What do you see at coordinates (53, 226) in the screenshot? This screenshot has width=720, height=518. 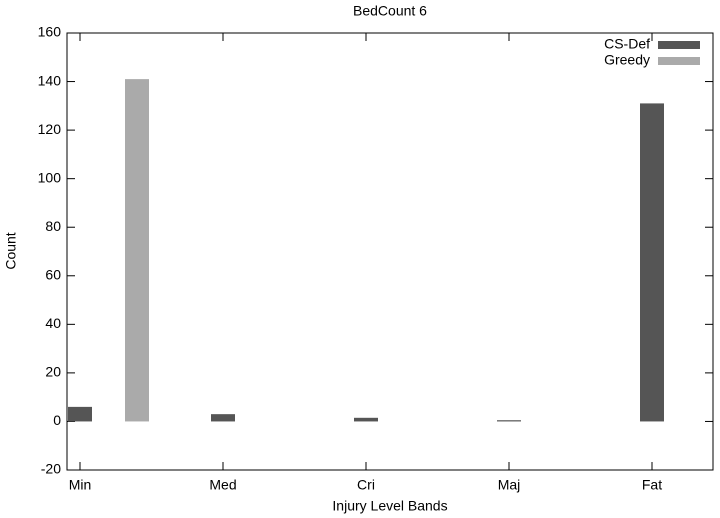 I see `y-tick-label: 80` at bounding box center [53, 226].